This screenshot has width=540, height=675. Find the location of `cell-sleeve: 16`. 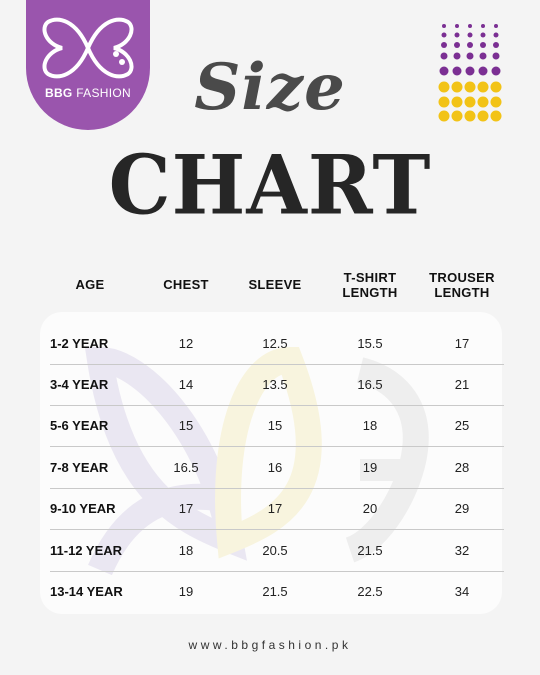

cell-sleeve: 16 is located at coordinates (275, 467).